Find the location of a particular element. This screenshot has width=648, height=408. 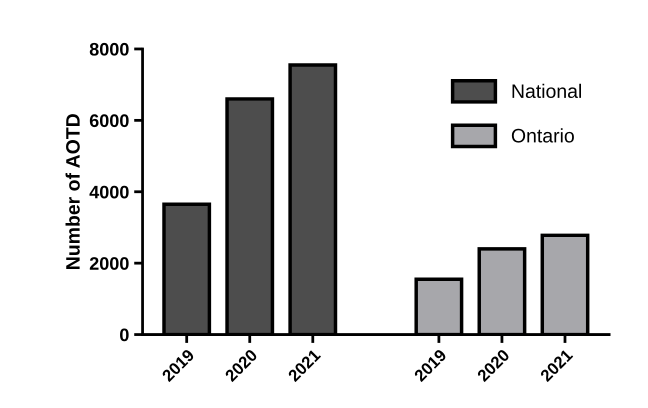

y-tick-label: 2000 is located at coordinates (109, 263).